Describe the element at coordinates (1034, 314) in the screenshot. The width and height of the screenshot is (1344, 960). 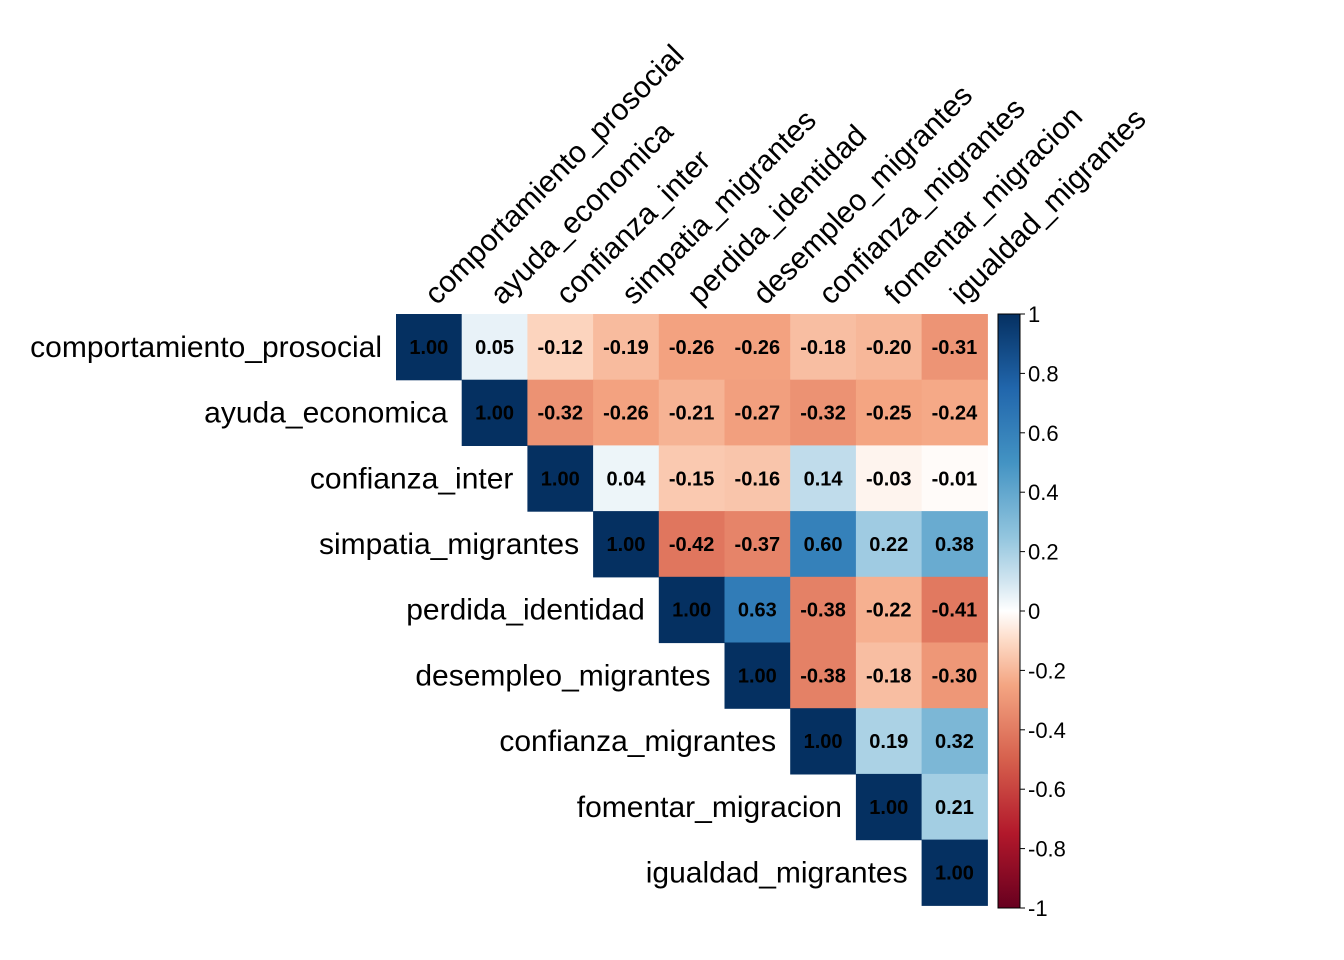
I see `colorbar-tick-label: 1` at that location.